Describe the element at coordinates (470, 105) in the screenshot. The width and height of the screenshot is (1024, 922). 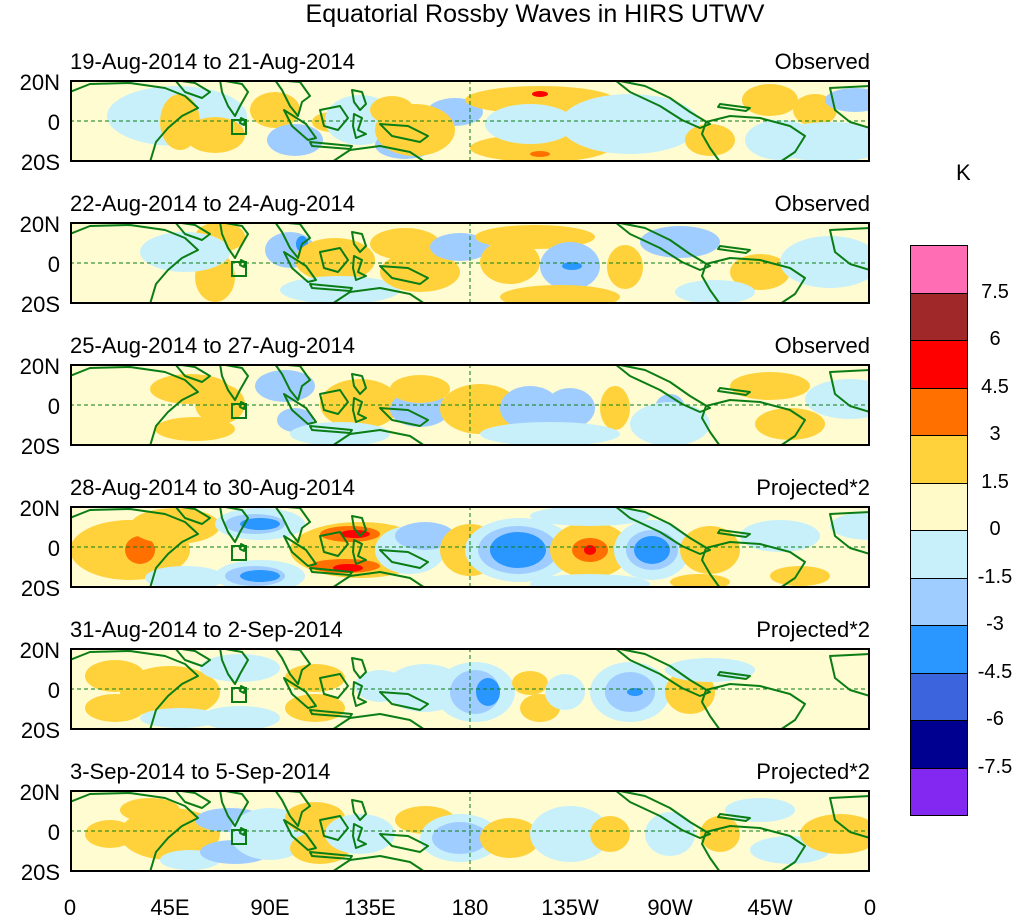
I see `map-panel-1: 19-Aug-2014 to 21-Aug-2014 Observed` at that location.